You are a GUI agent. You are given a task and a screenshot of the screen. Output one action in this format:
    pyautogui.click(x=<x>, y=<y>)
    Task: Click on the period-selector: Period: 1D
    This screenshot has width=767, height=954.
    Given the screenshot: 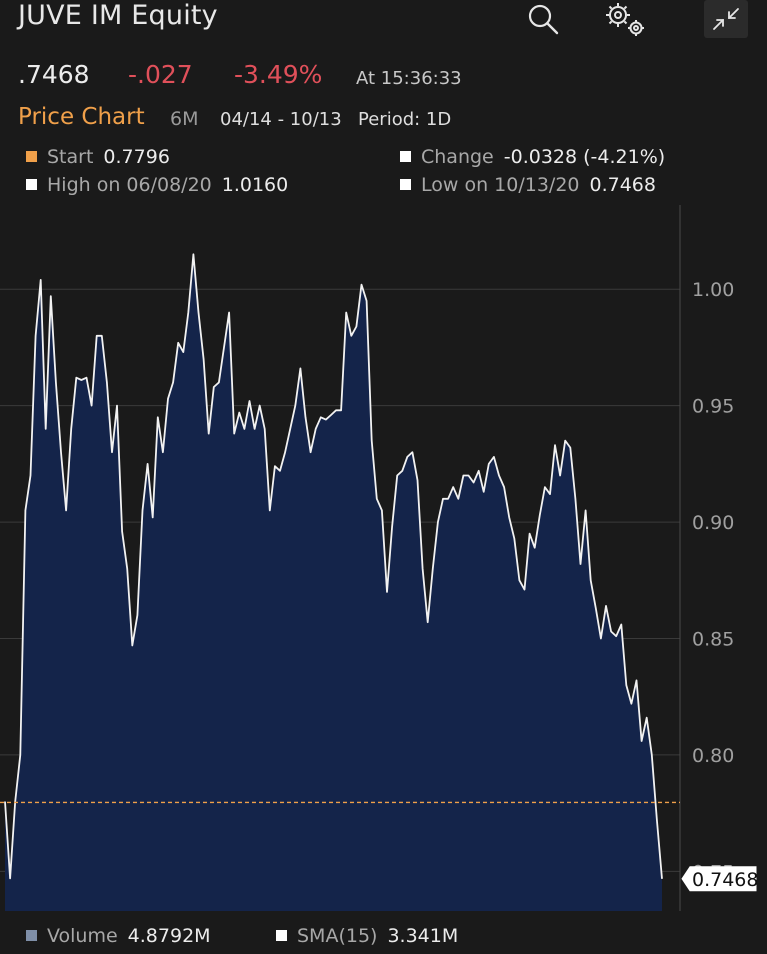 What is the action you would take?
    pyautogui.click(x=405, y=119)
    